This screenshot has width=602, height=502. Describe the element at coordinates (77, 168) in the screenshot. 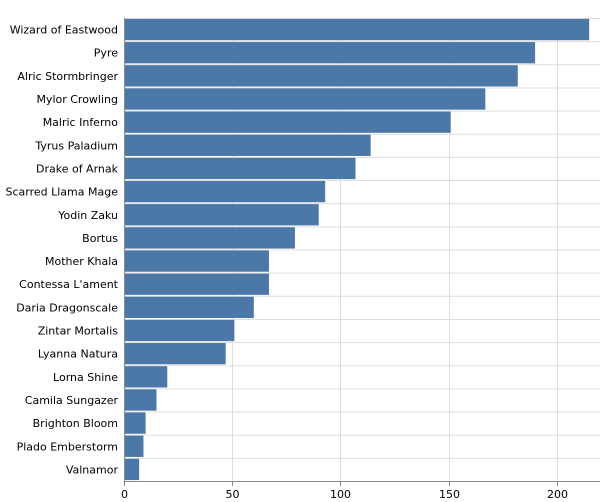

I see `category-label: Drake of Arnak` at that location.